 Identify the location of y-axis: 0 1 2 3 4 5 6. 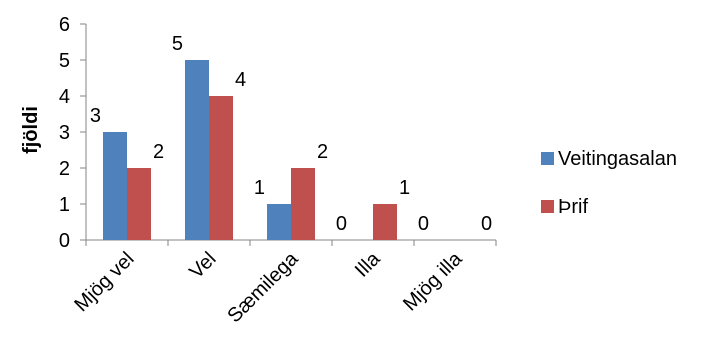
(73, 133).